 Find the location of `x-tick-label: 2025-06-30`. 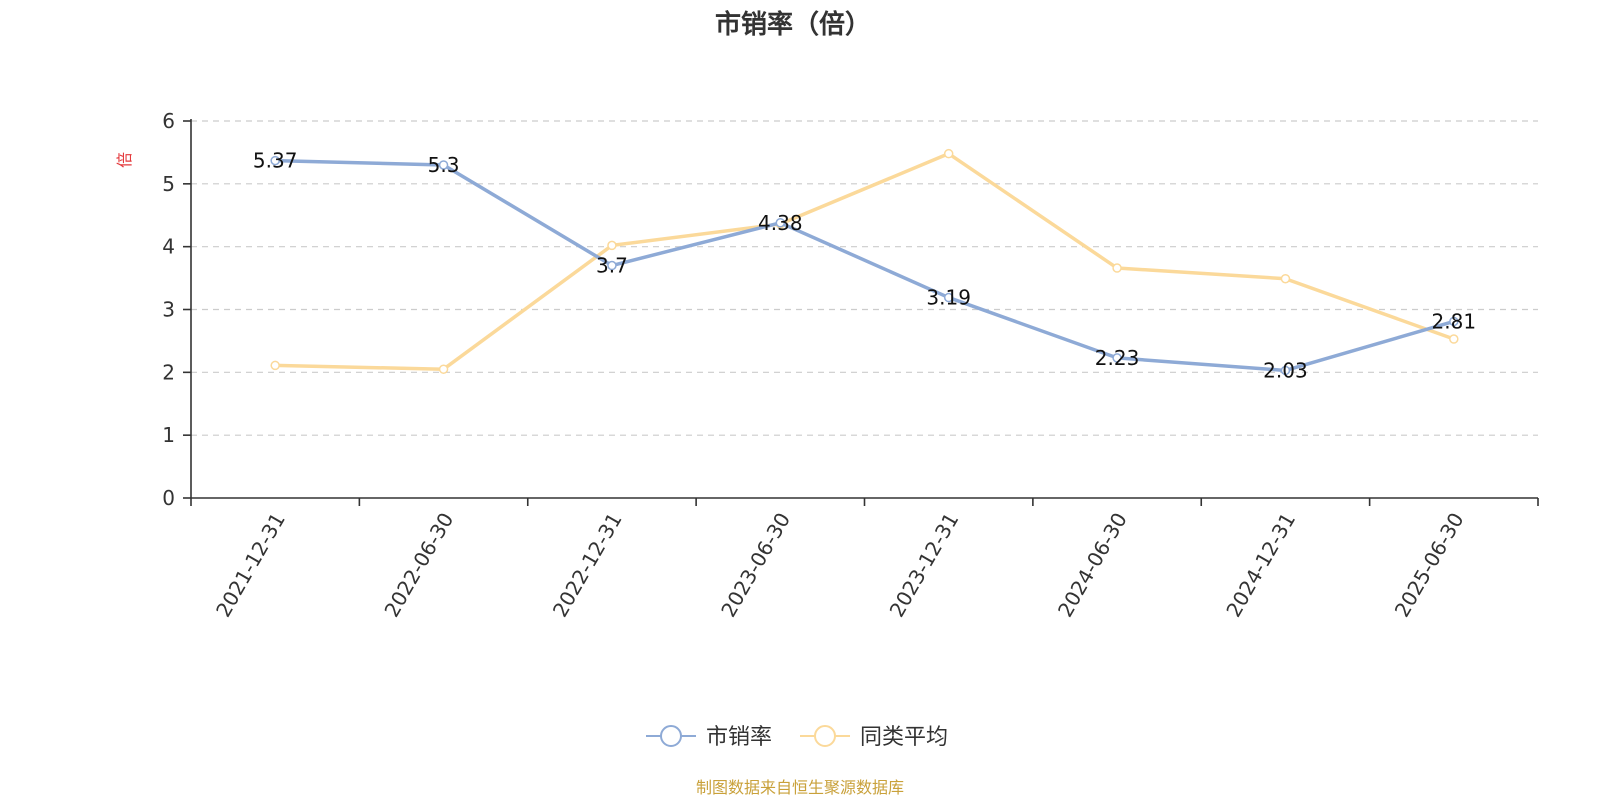

x-tick-label: 2025-06-30 is located at coordinates (1429, 565).